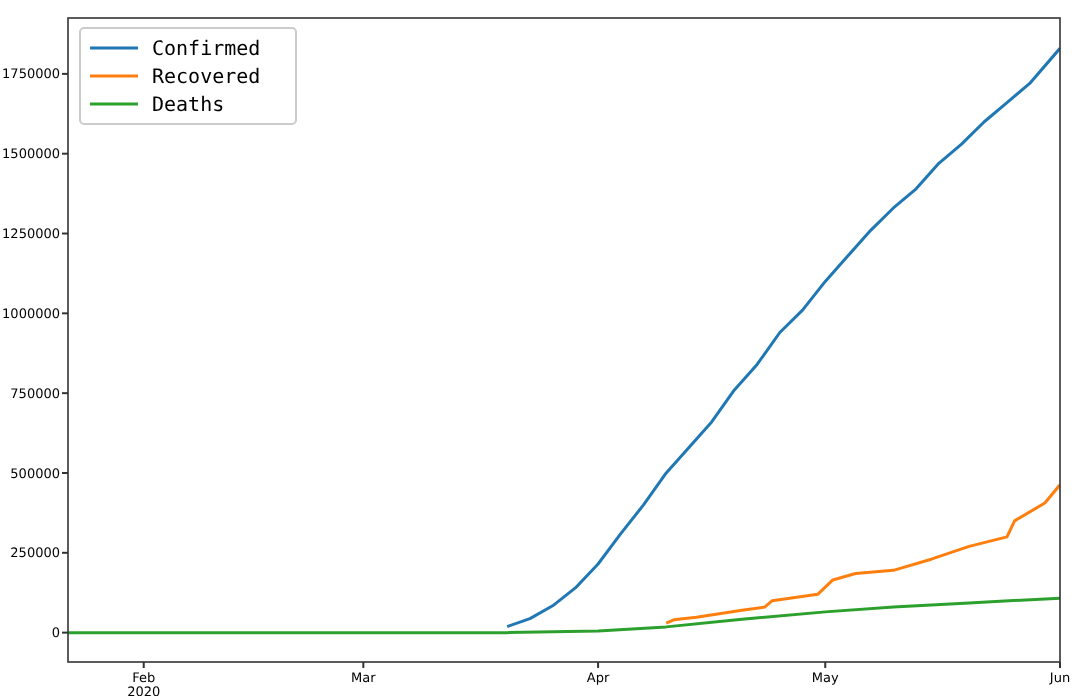  I want to click on legend-label: Confirmed, so click(206, 50).